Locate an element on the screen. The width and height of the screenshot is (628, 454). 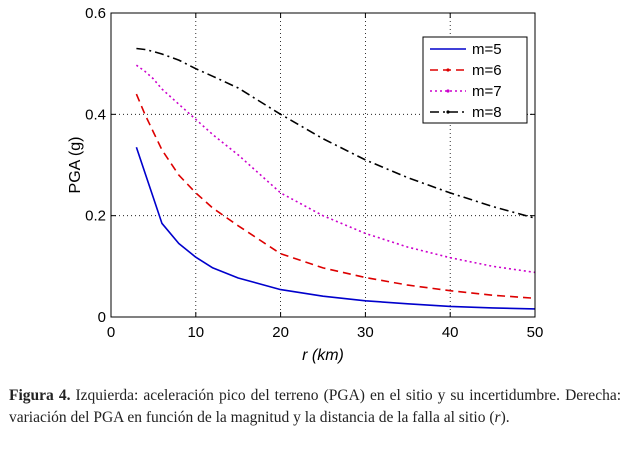
y-tick-label: 0 is located at coordinates (102, 317).